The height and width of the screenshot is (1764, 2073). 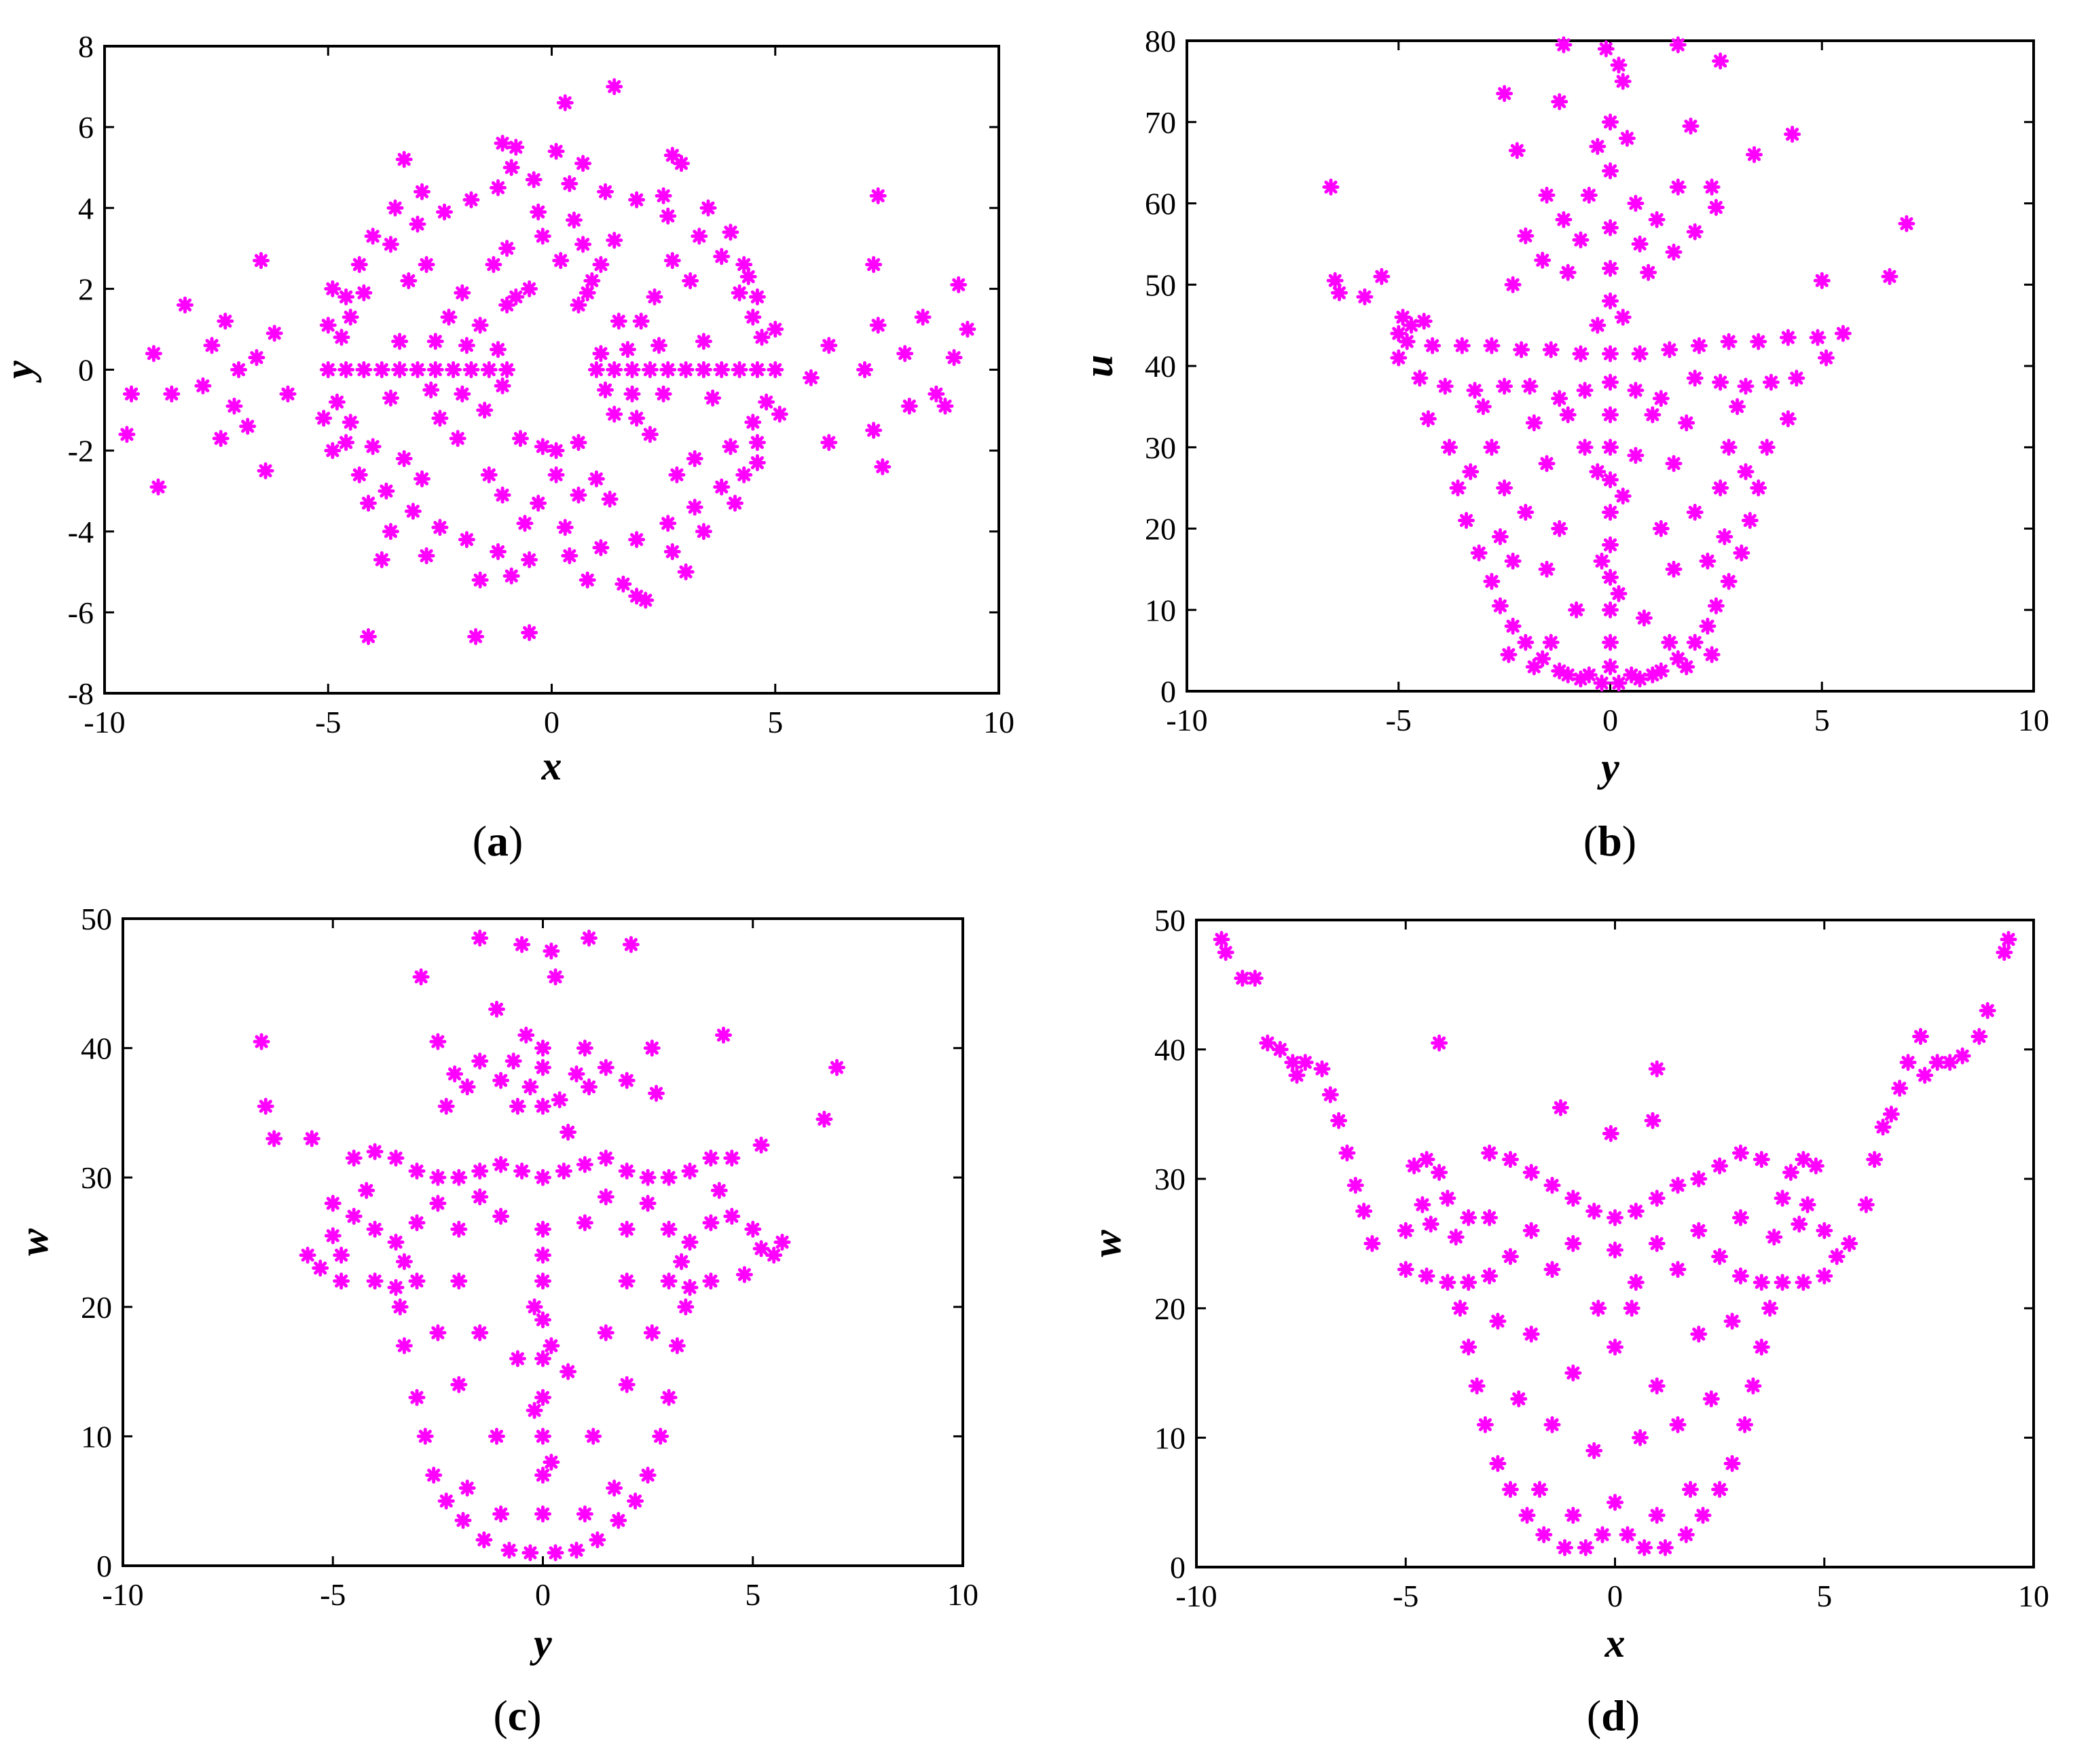 What do you see at coordinates (1610, 841) in the screenshot?
I see `caption-letter: b` at bounding box center [1610, 841].